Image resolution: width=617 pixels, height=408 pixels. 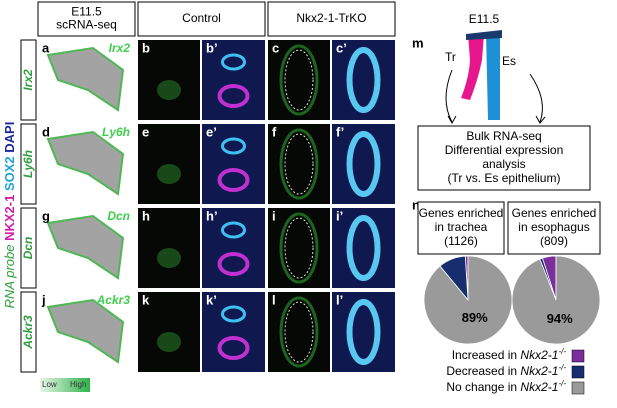 I want to click on trachea-tube, so click(x=472, y=67).